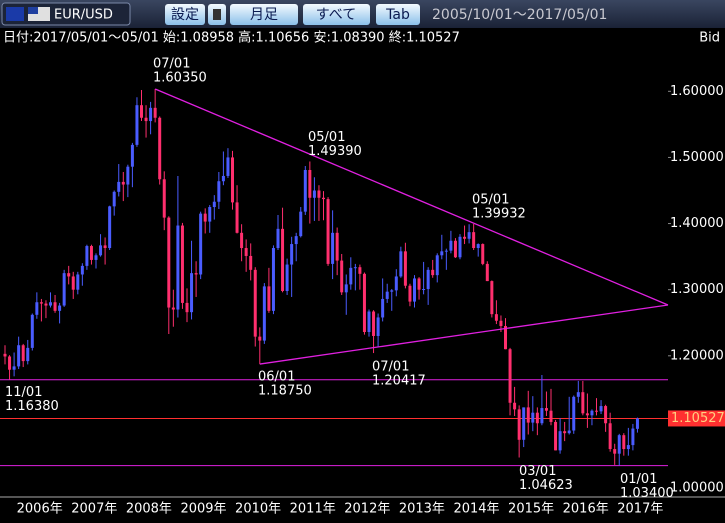  What do you see at coordinates (697, 488) in the screenshot?
I see `y-tick-label: 1.00000` at bounding box center [697, 488].